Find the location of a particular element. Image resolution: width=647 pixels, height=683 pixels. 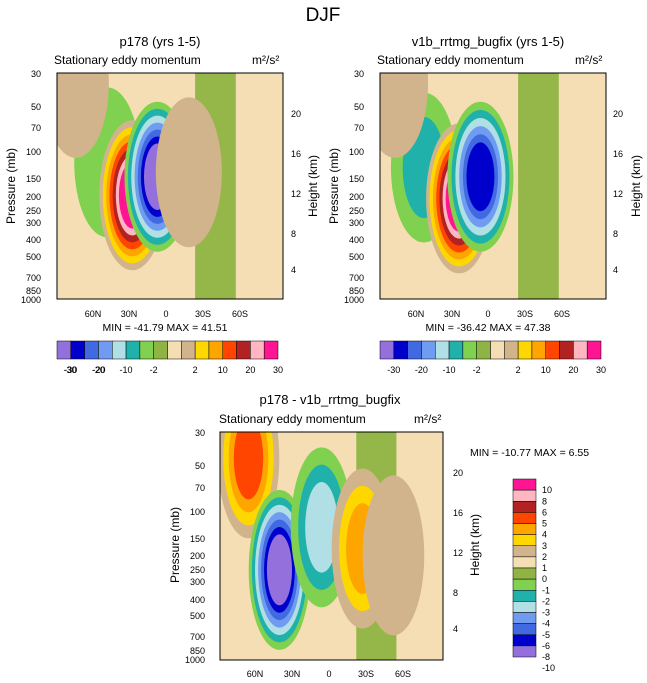

y-tick-label: 300 is located at coordinates (33, 223).